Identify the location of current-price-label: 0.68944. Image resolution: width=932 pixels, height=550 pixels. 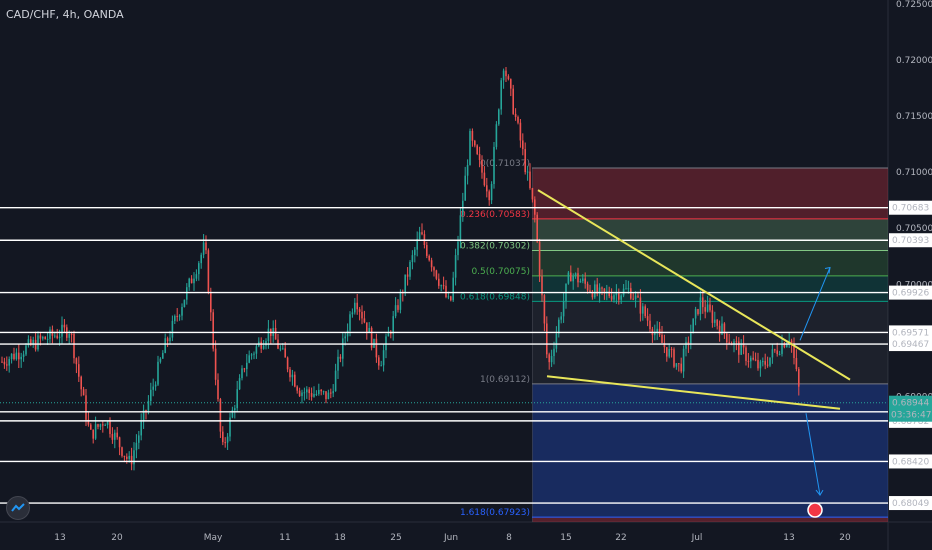
(910, 404).